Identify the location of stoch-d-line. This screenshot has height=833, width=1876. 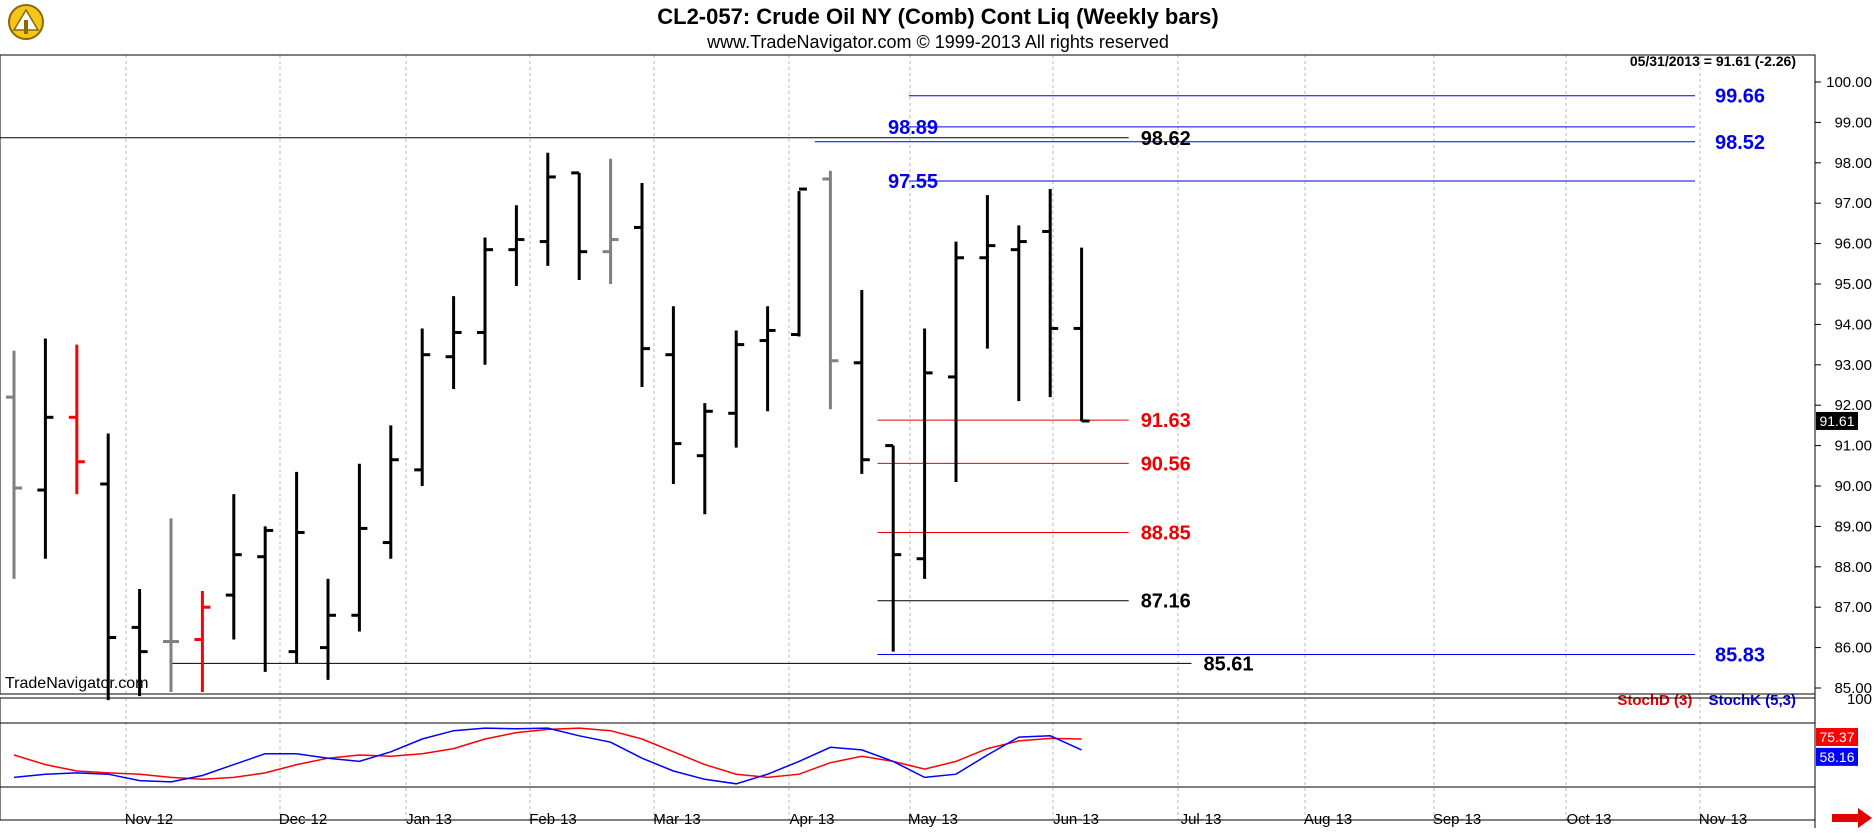
(547, 754).